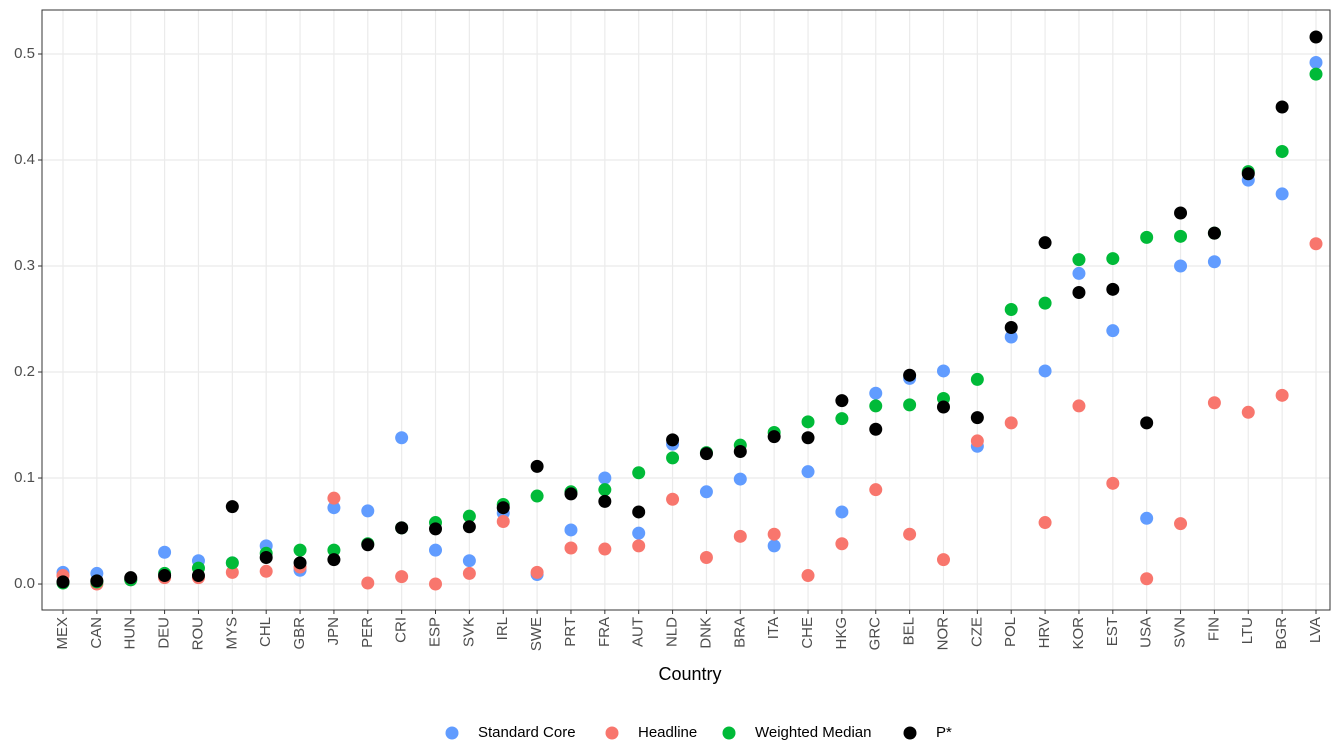  What do you see at coordinates (333, 631) in the screenshot?
I see `x-tick-label: JPN` at bounding box center [333, 631].